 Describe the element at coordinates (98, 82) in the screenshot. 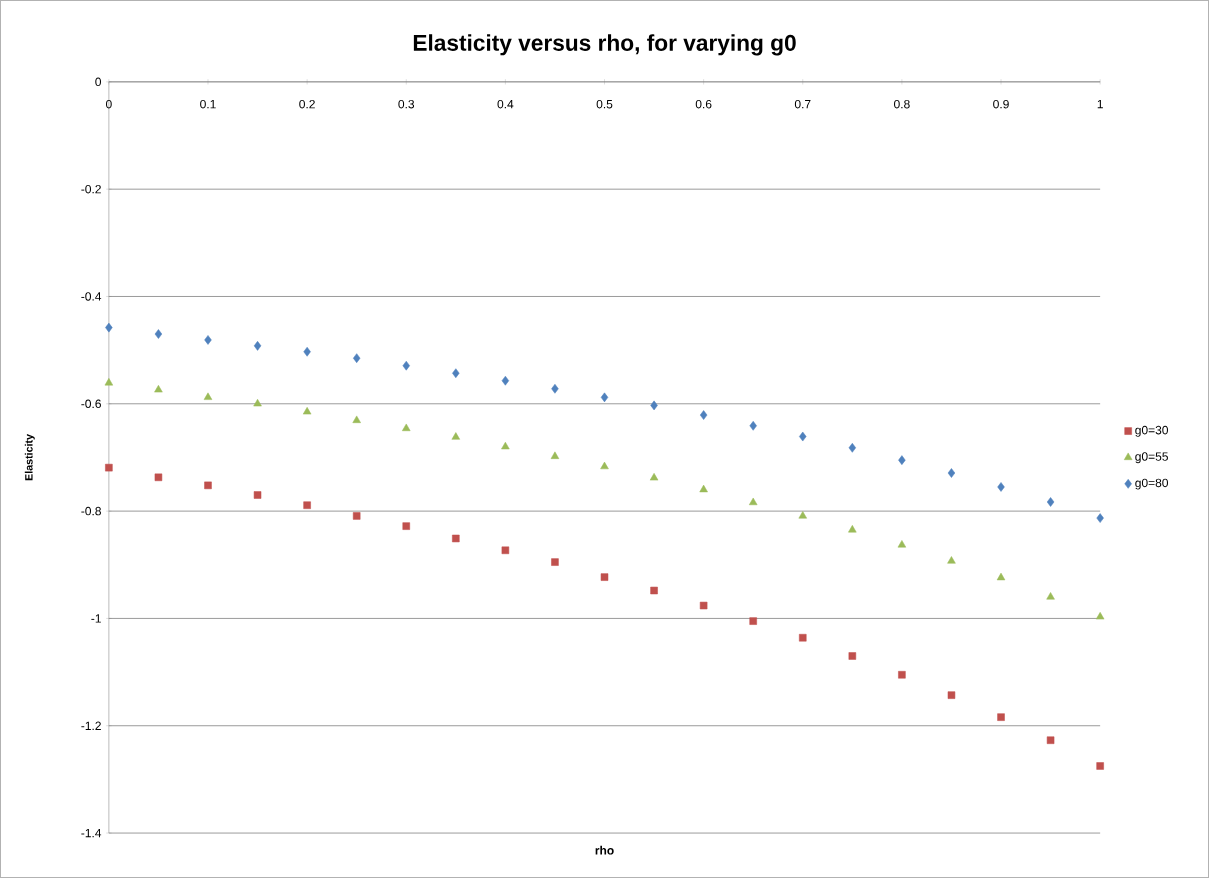

I see `y-tick-label: 0` at that location.